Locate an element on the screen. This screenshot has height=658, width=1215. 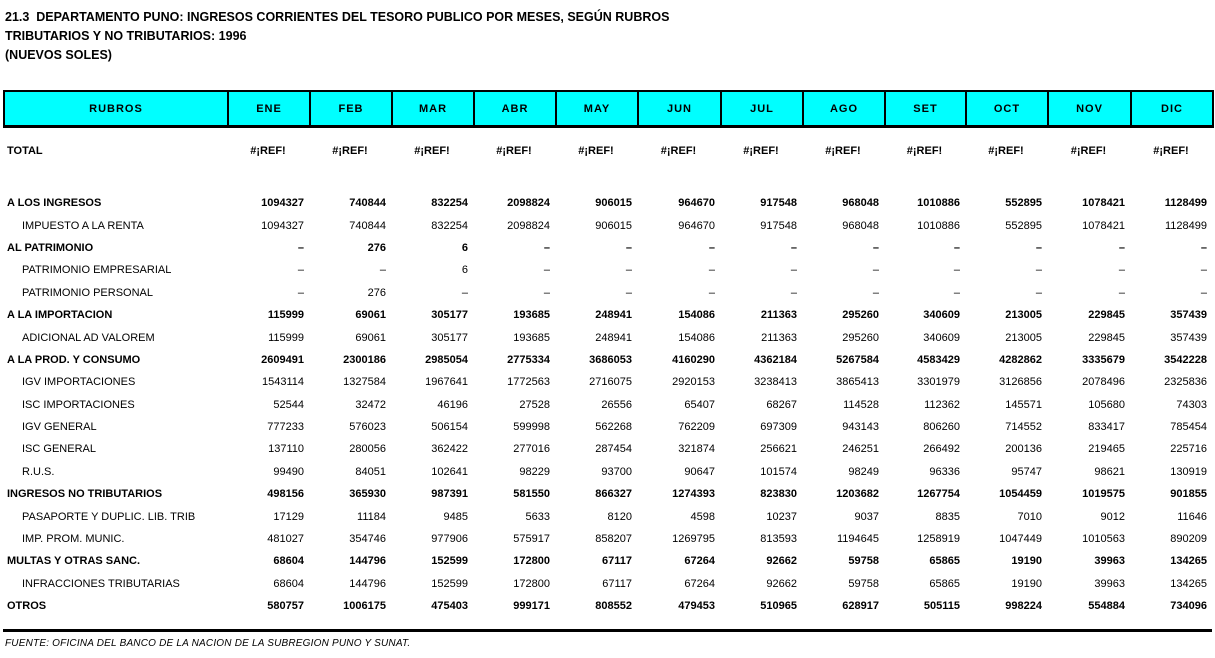
value-cell-mar: – is located at coordinates (464, 292).